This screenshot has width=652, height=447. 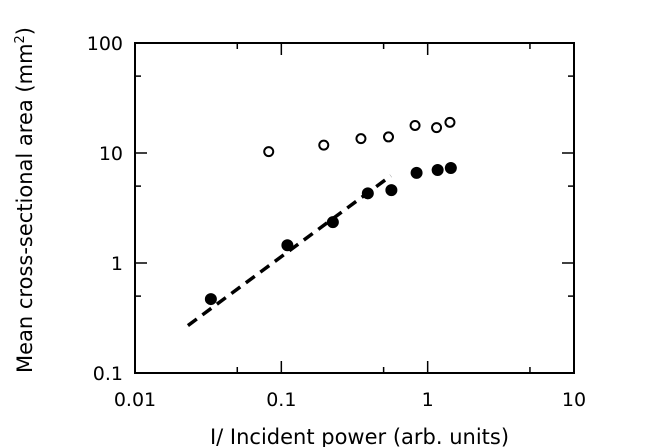 What do you see at coordinates (117, 264) in the screenshot?
I see `y-tick-label: 1` at bounding box center [117, 264].